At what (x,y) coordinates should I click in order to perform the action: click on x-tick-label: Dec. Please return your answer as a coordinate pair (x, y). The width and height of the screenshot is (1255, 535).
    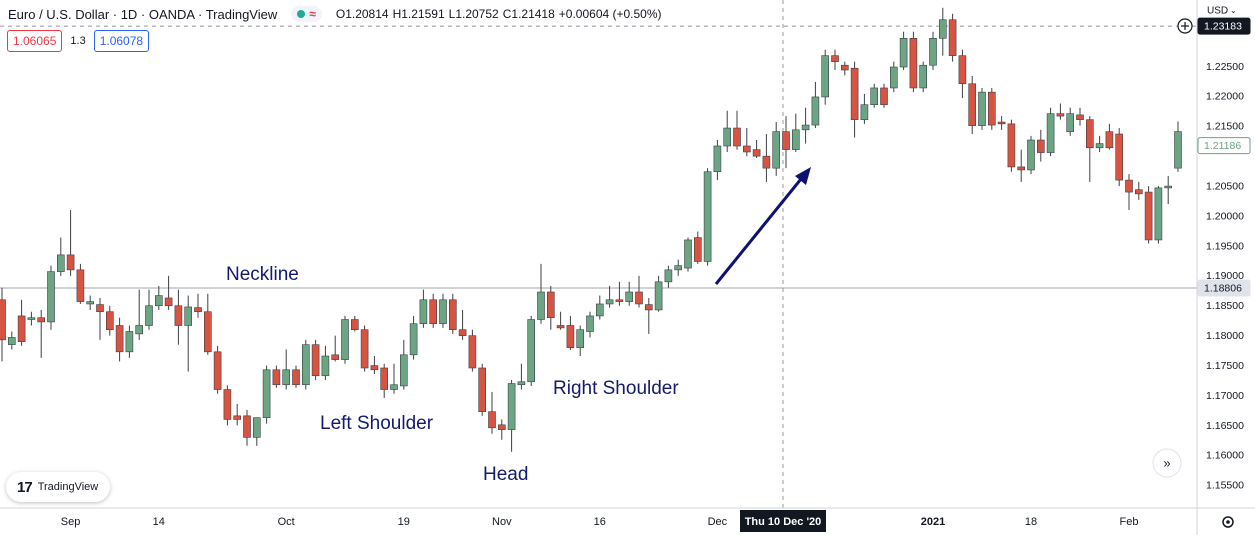
    Looking at the image, I should click on (718, 522).